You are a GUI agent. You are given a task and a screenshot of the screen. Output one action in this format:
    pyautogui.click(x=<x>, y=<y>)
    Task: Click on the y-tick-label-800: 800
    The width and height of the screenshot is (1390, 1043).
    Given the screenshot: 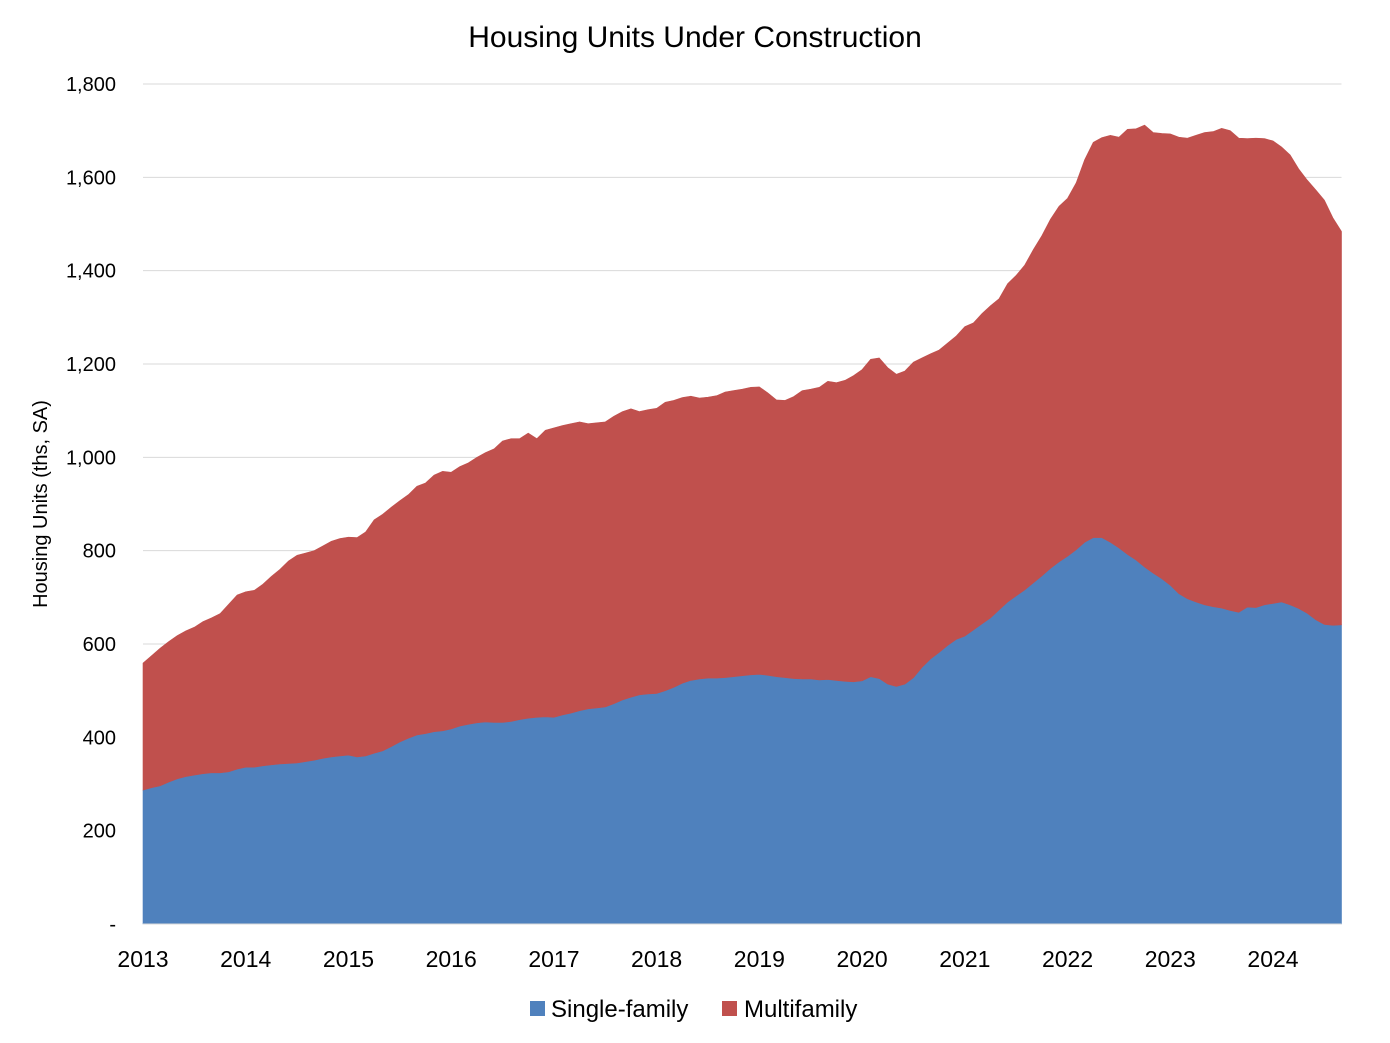 What is the action you would take?
    pyautogui.click(x=99, y=552)
    